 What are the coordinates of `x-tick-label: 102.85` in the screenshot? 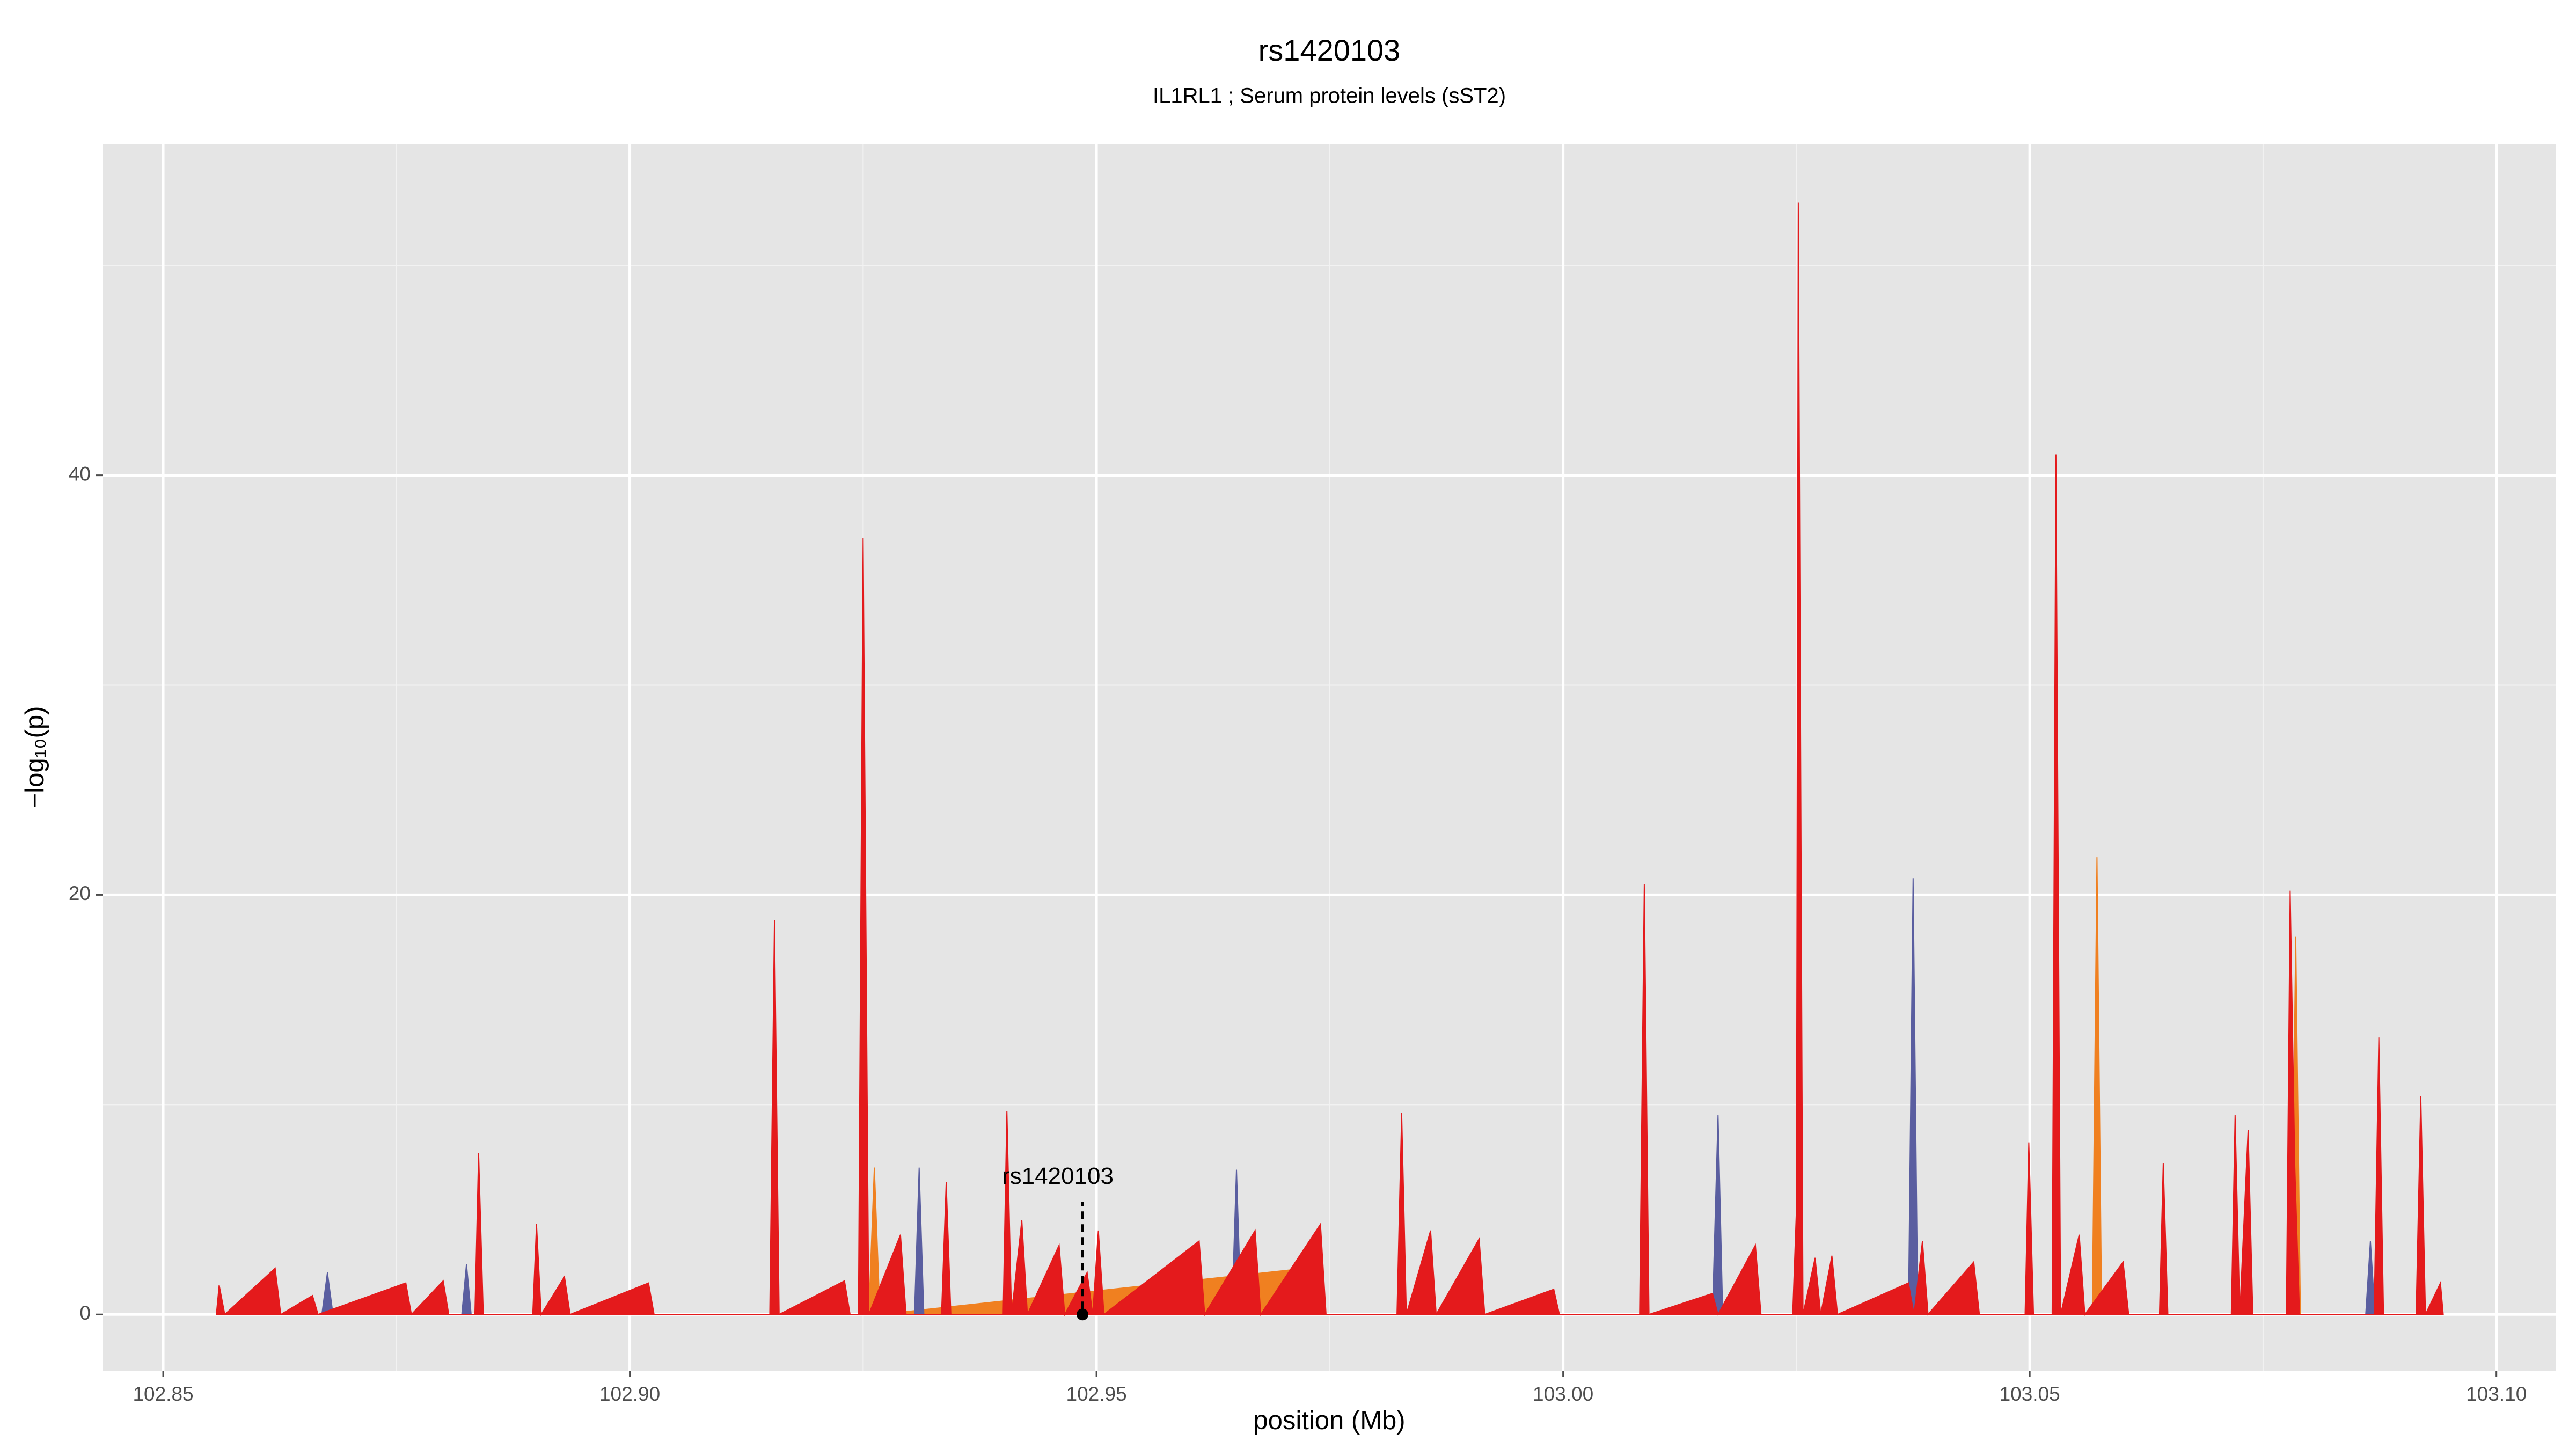 It's located at (163, 1394).